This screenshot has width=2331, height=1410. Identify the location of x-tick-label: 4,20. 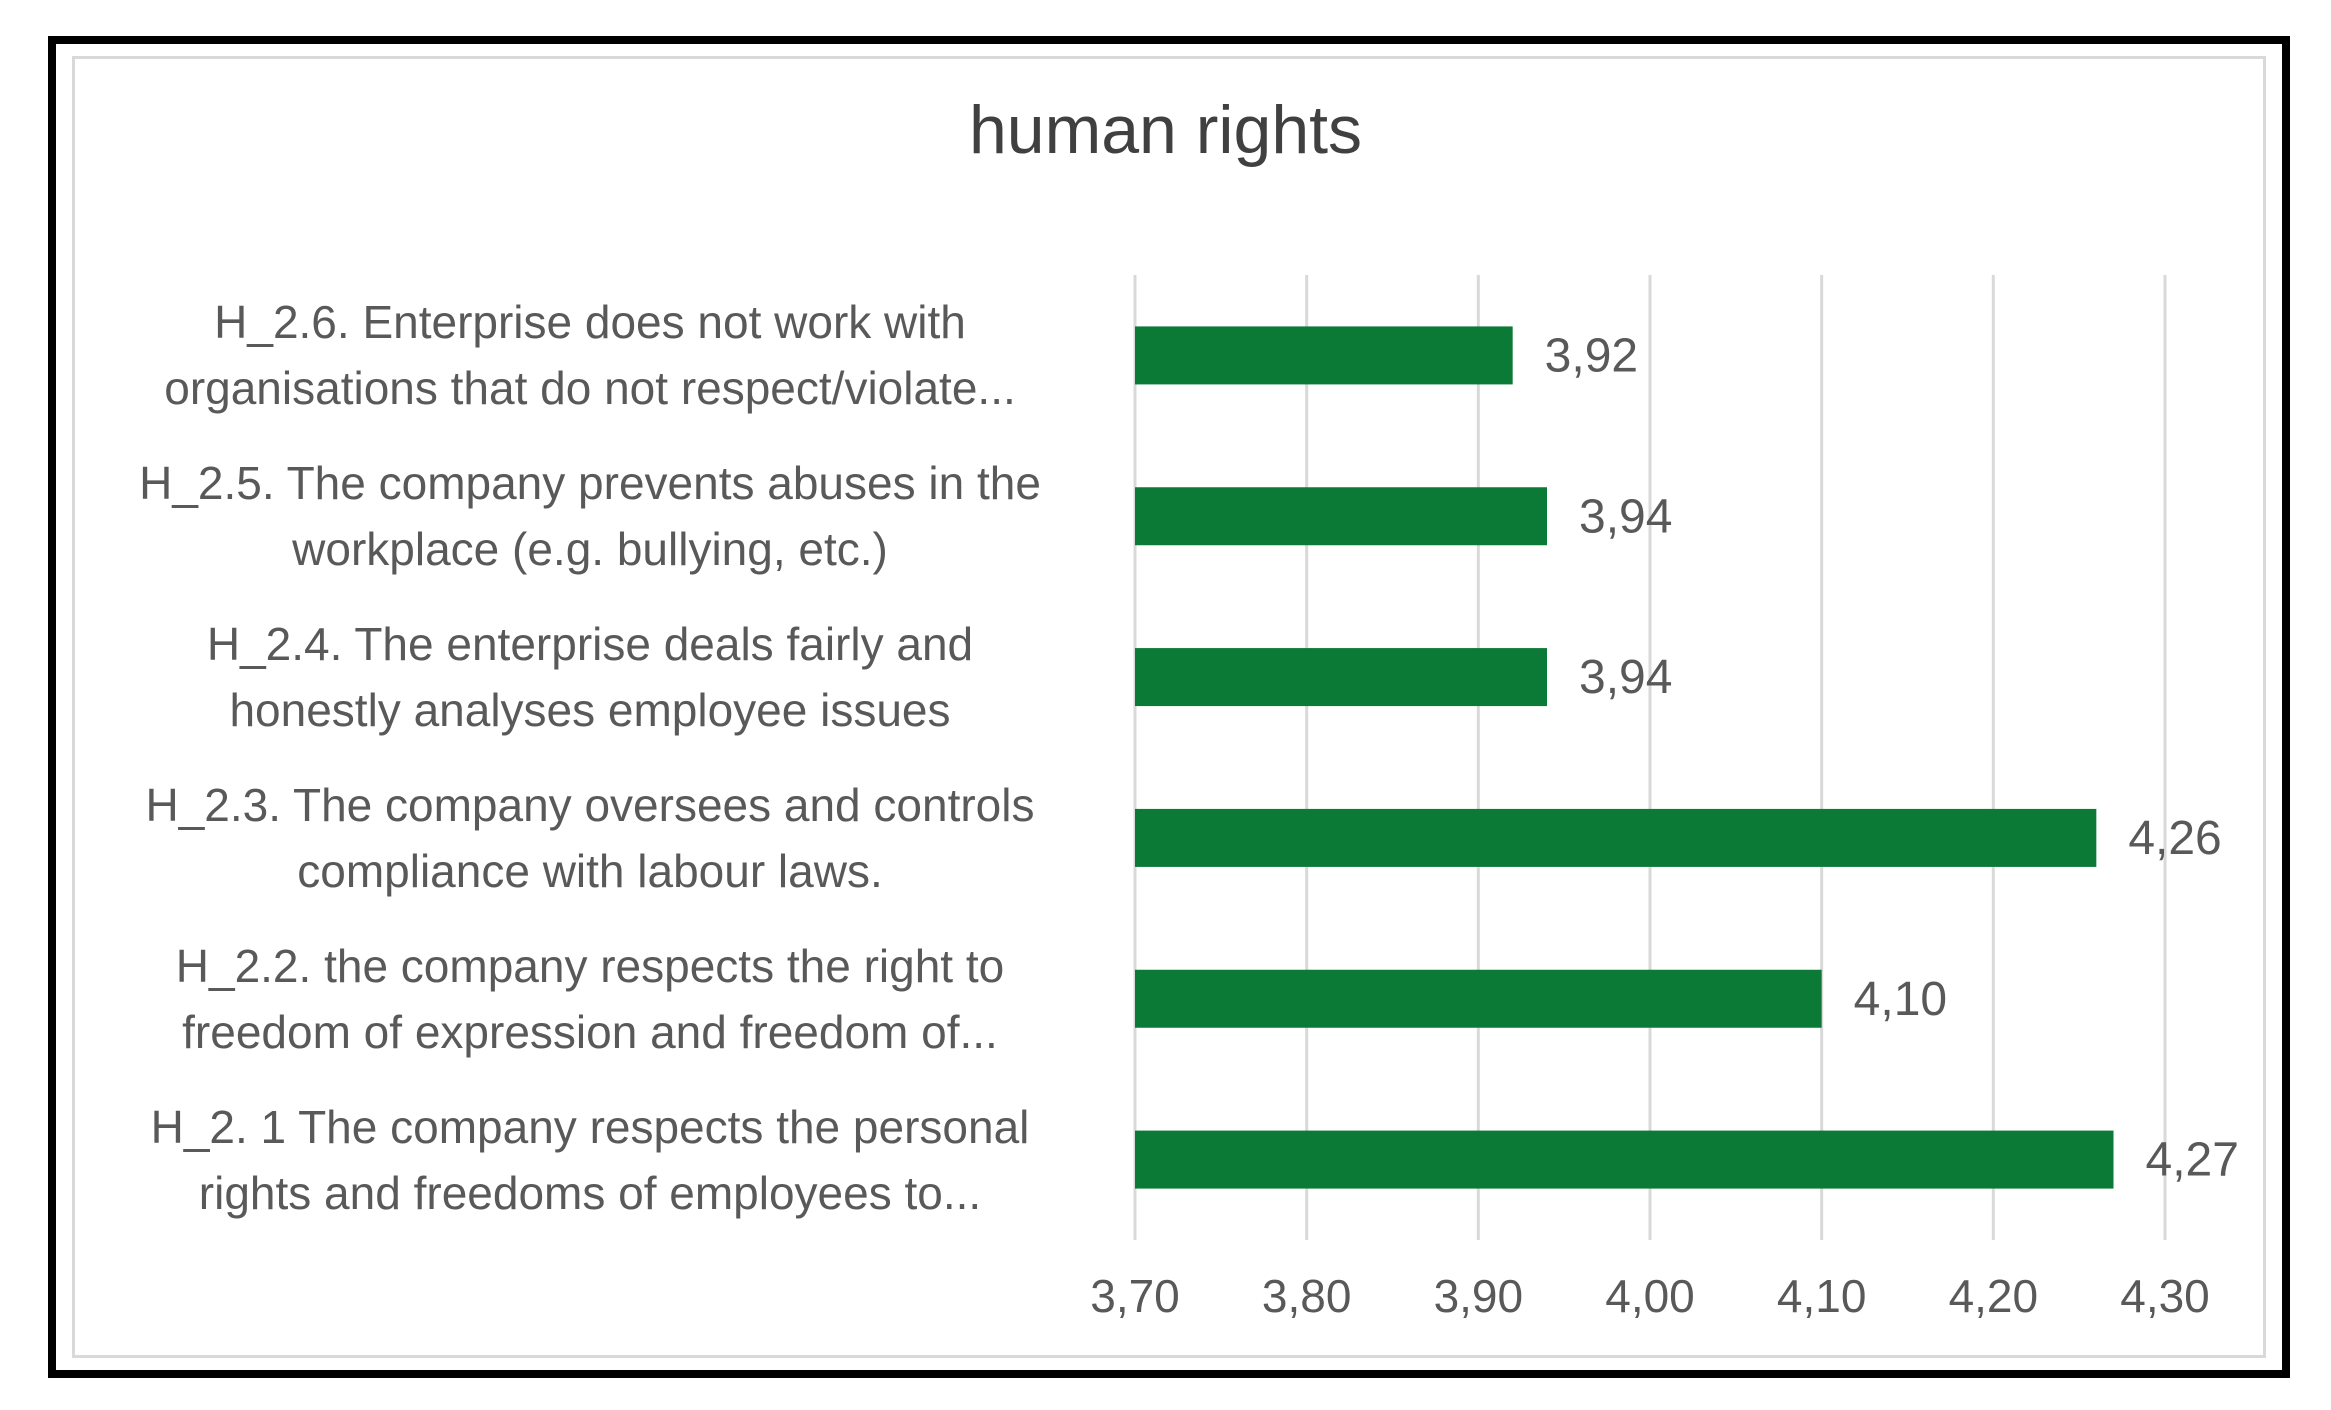
(1994, 1296).